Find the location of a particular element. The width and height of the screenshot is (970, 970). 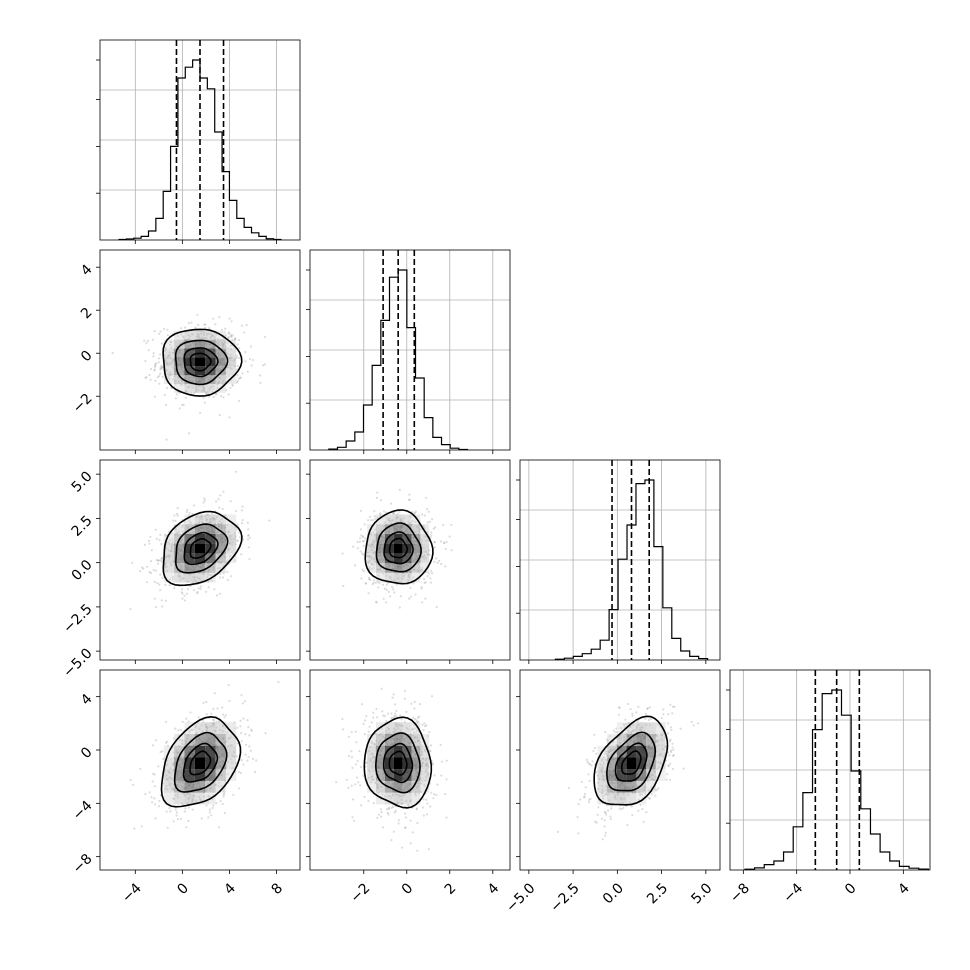

x-tick-label: 0 is located at coordinates (183, 889).